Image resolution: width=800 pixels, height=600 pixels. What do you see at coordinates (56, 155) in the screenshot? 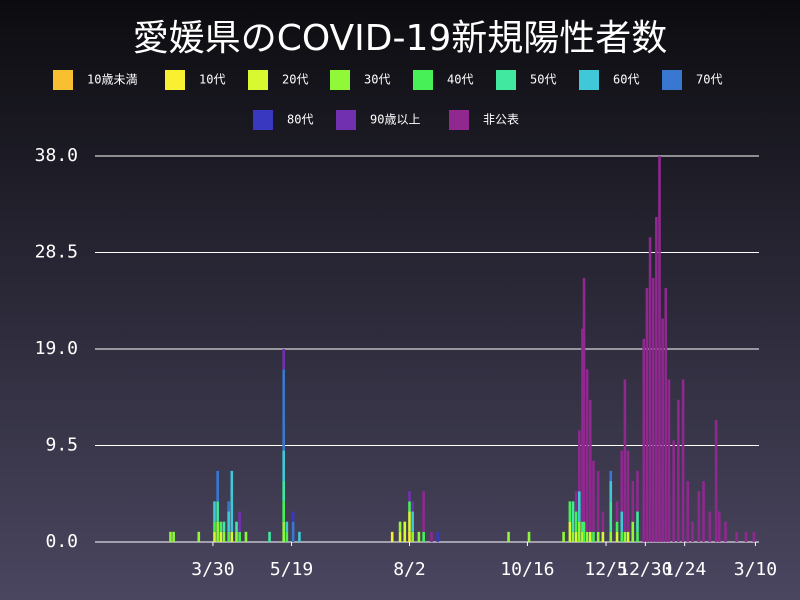
I see `y-tick-label: 38.0` at bounding box center [56, 155].